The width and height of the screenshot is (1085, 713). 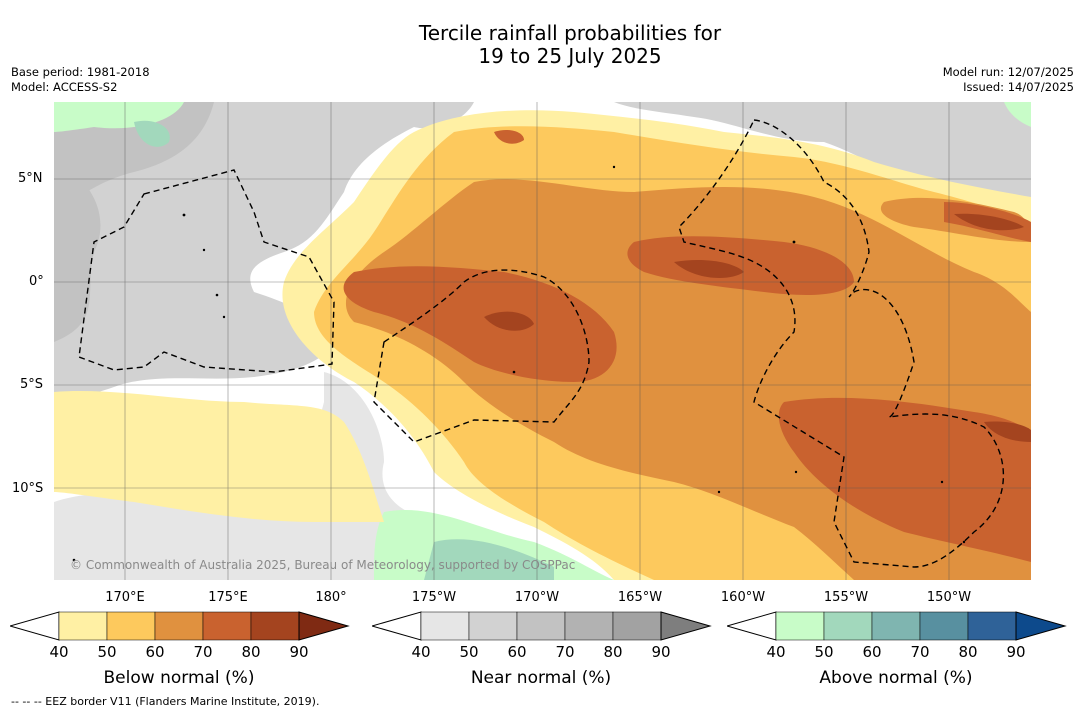 What do you see at coordinates (968, 652) in the screenshot?
I see `above-tick-80: 80` at bounding box center [968, 652].